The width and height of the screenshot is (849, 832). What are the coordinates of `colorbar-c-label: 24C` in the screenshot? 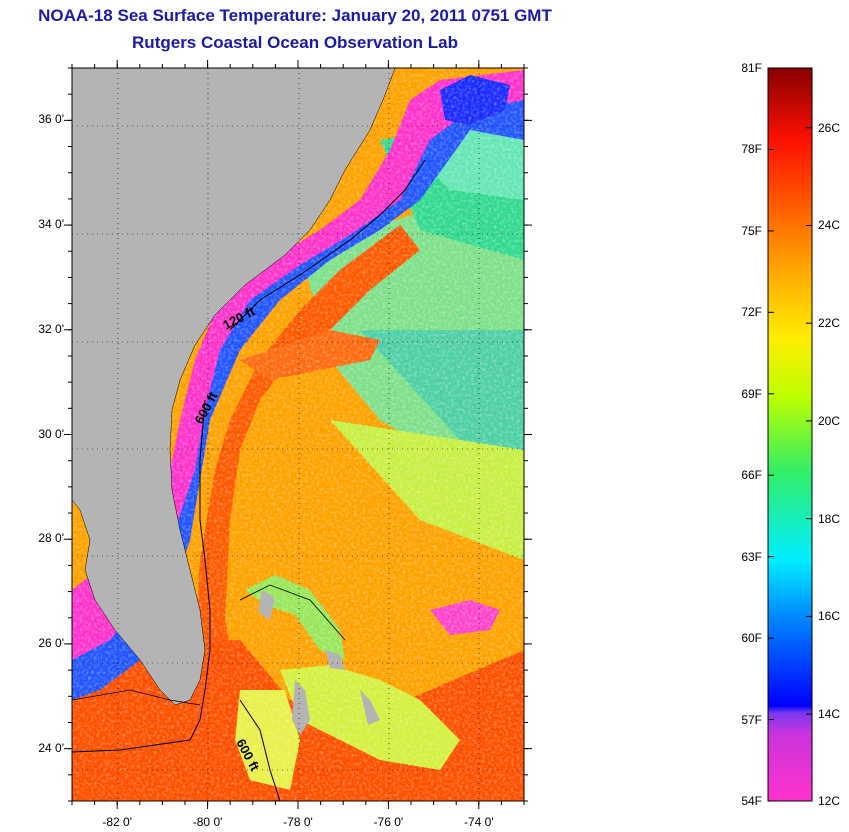 It's located at (829, 225).